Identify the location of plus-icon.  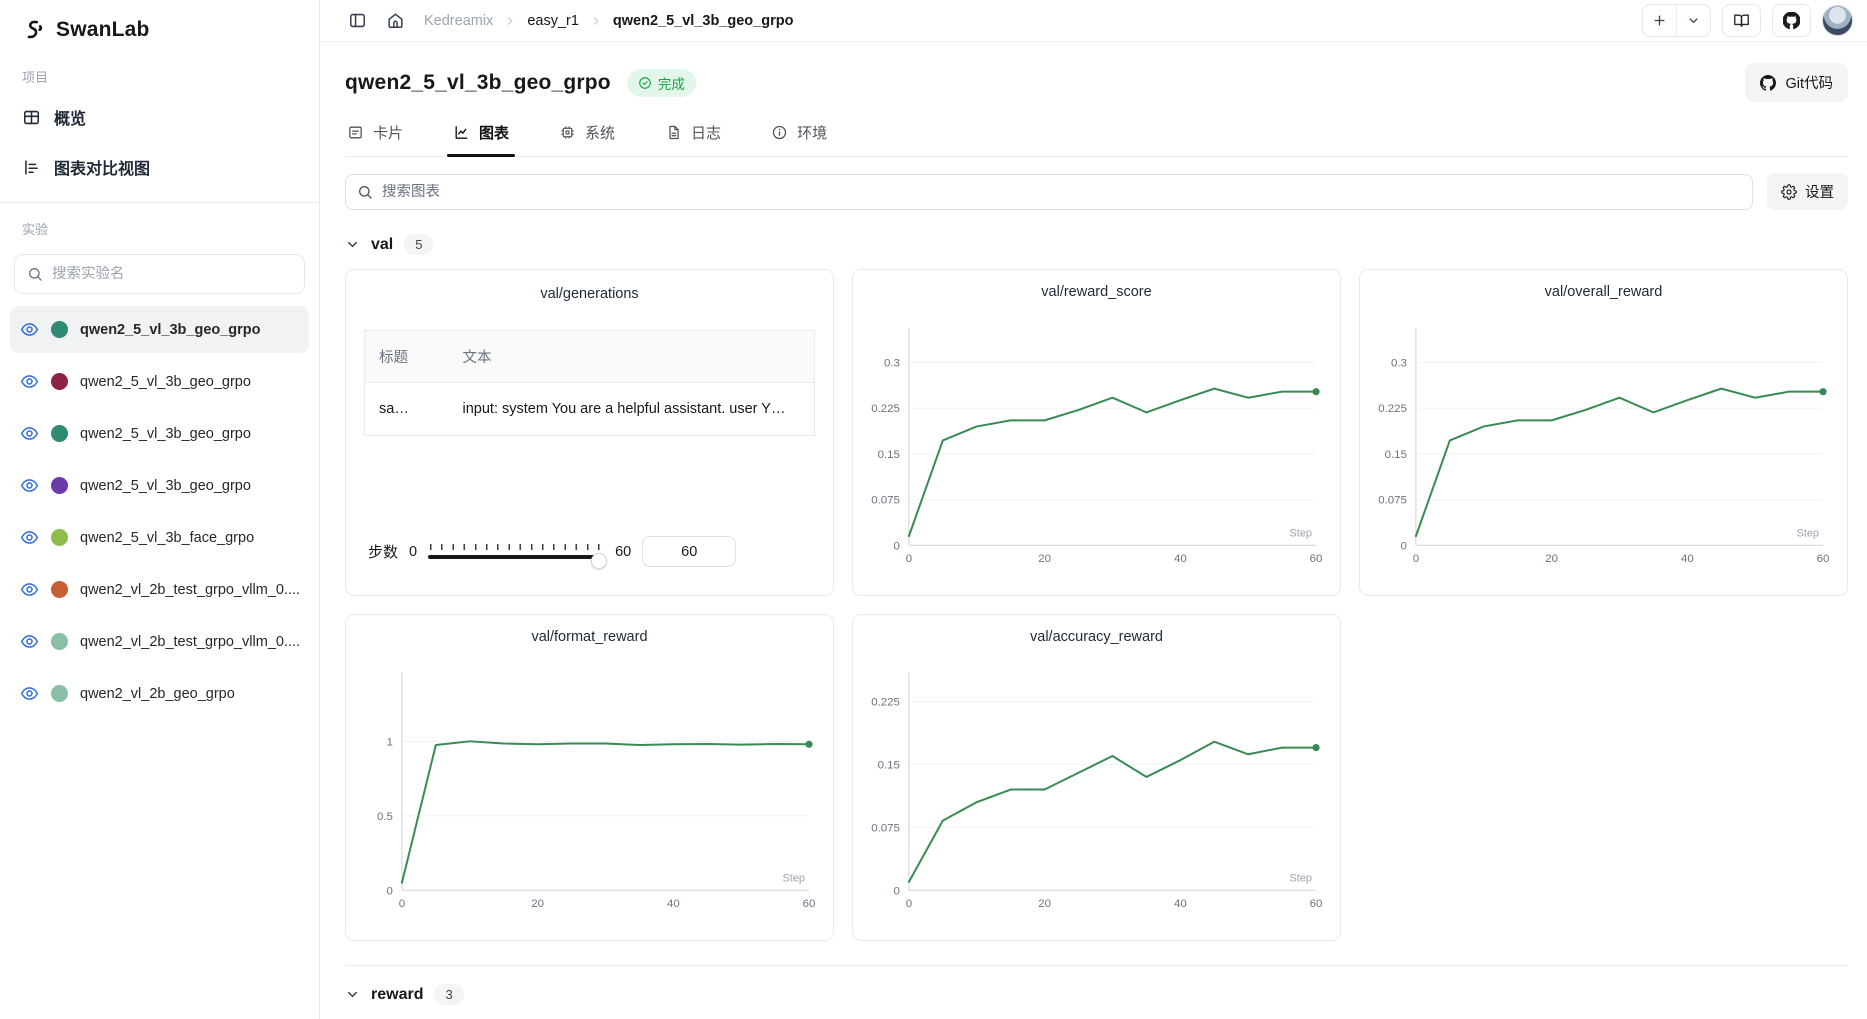
(1660, 20).